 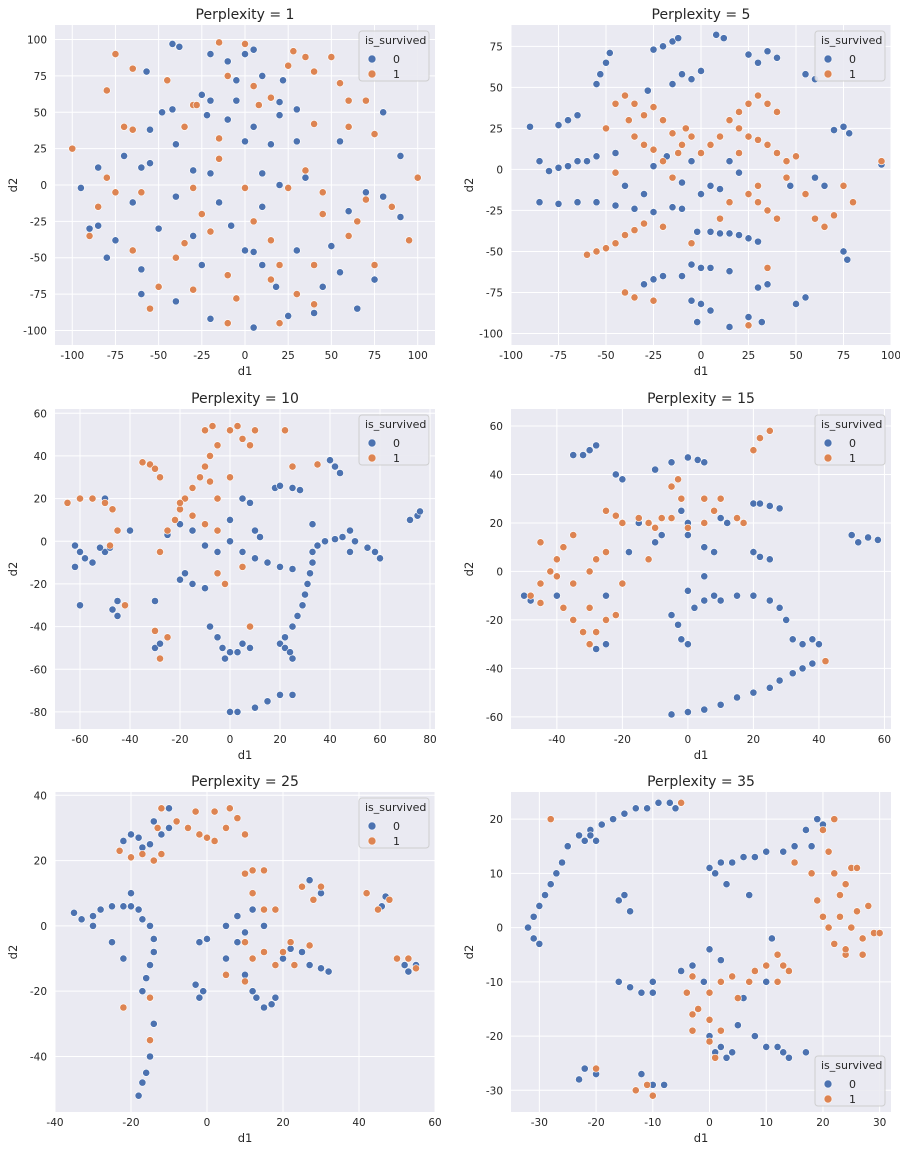 I want to click on x-tick-label: -100, so click(x=511, y=356).